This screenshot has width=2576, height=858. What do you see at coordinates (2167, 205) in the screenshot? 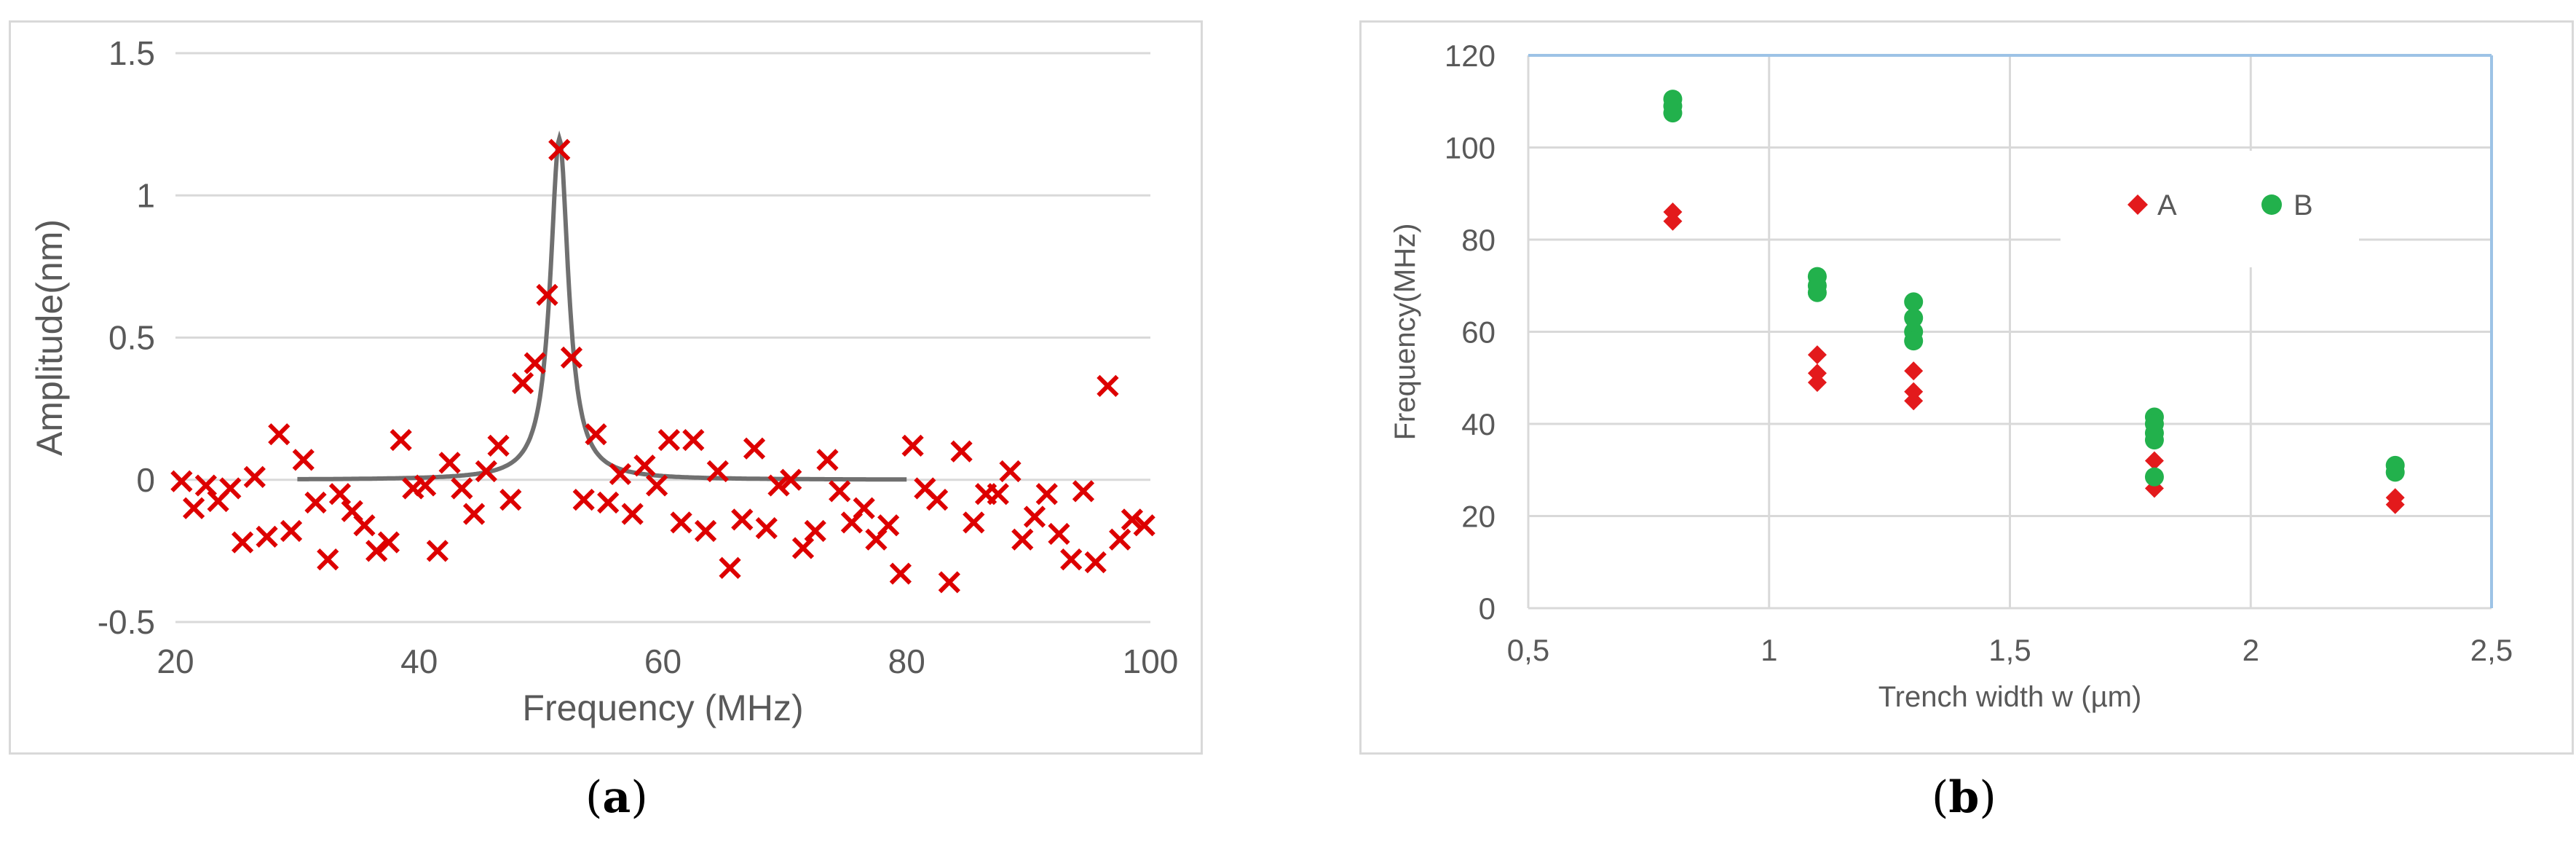
I see `legend-label-a: A` at bounding box center [2167, 205].